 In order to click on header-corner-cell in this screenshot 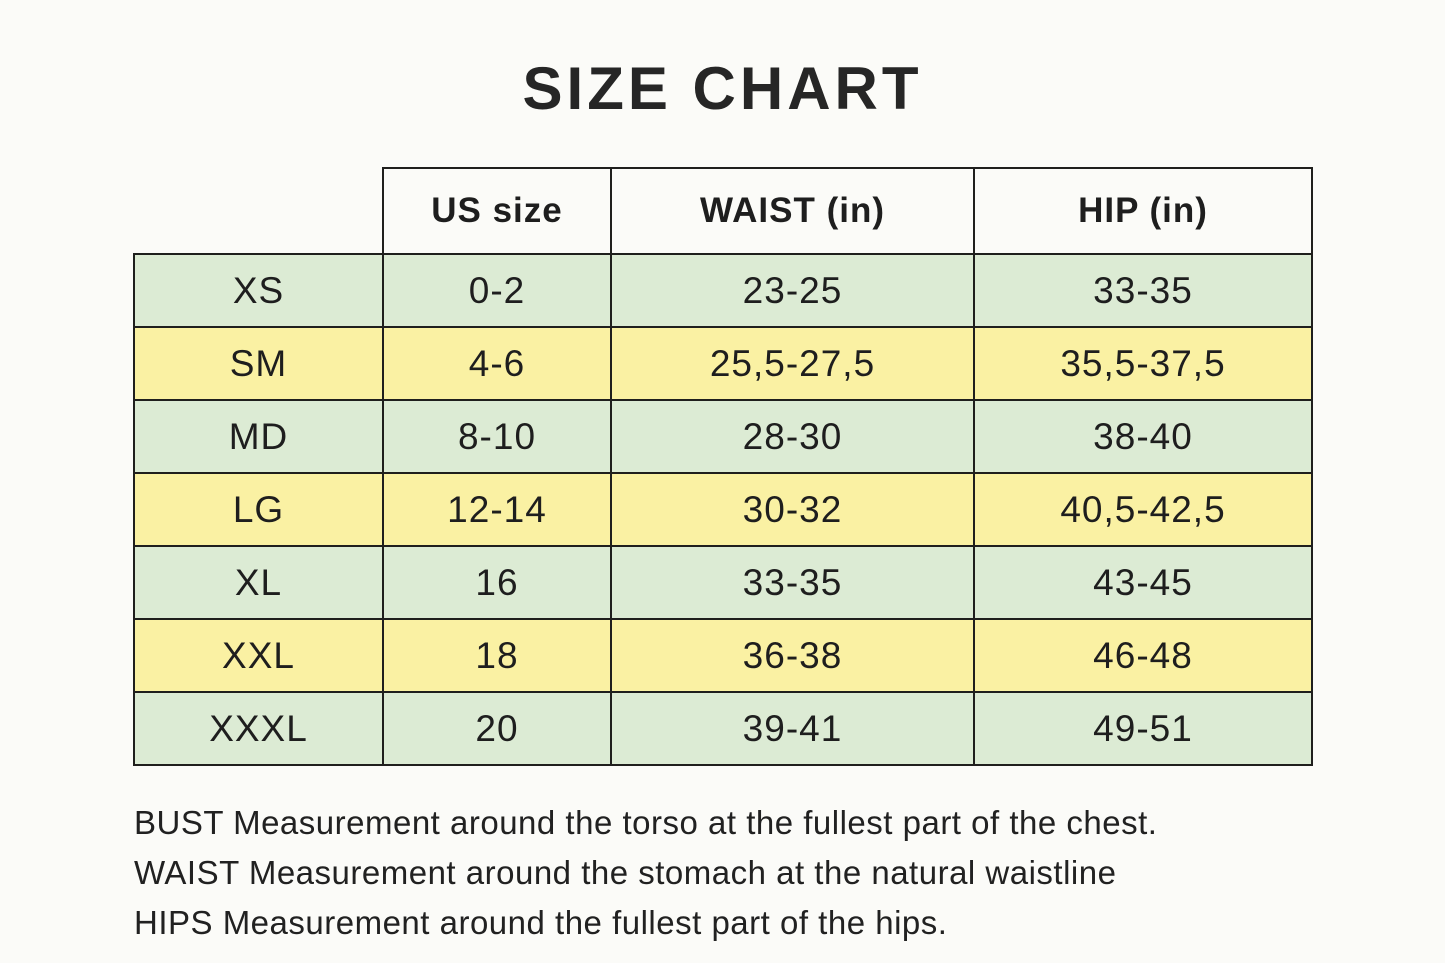, I will do `click(258, 211)`.